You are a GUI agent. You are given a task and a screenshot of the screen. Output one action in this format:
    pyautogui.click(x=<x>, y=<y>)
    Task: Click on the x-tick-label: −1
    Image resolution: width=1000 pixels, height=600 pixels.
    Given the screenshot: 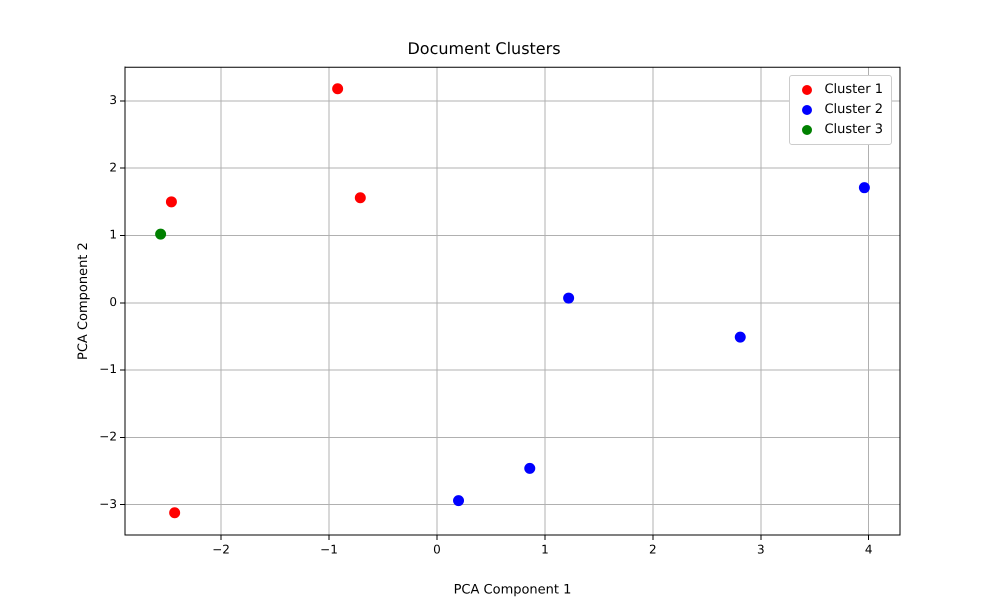 What is the action you would take?
    pyautogui.click(x=329, y=549)
    